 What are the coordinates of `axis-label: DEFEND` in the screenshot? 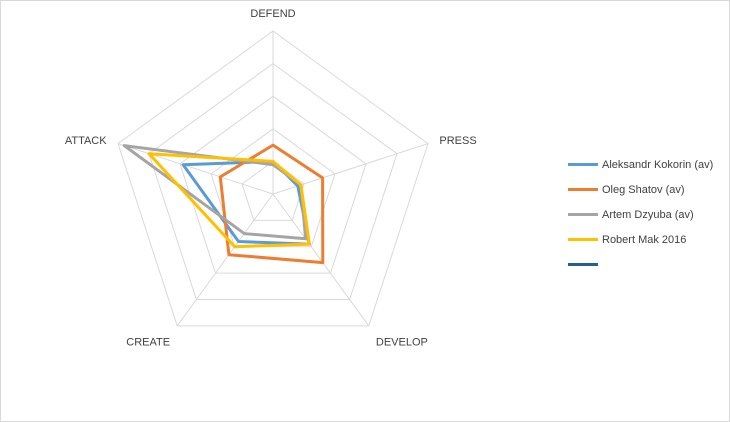 It's located at (272, 14).